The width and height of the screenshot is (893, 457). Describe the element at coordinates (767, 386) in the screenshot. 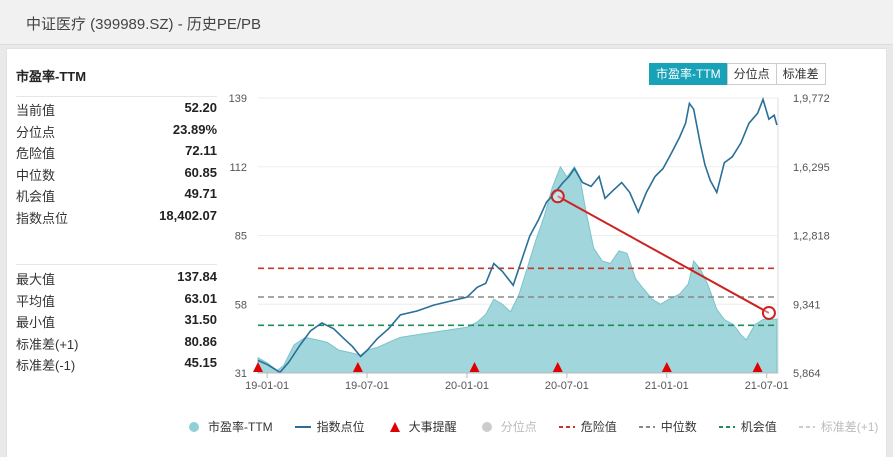

I see `x-tick-label: 21-07-01` at that location.